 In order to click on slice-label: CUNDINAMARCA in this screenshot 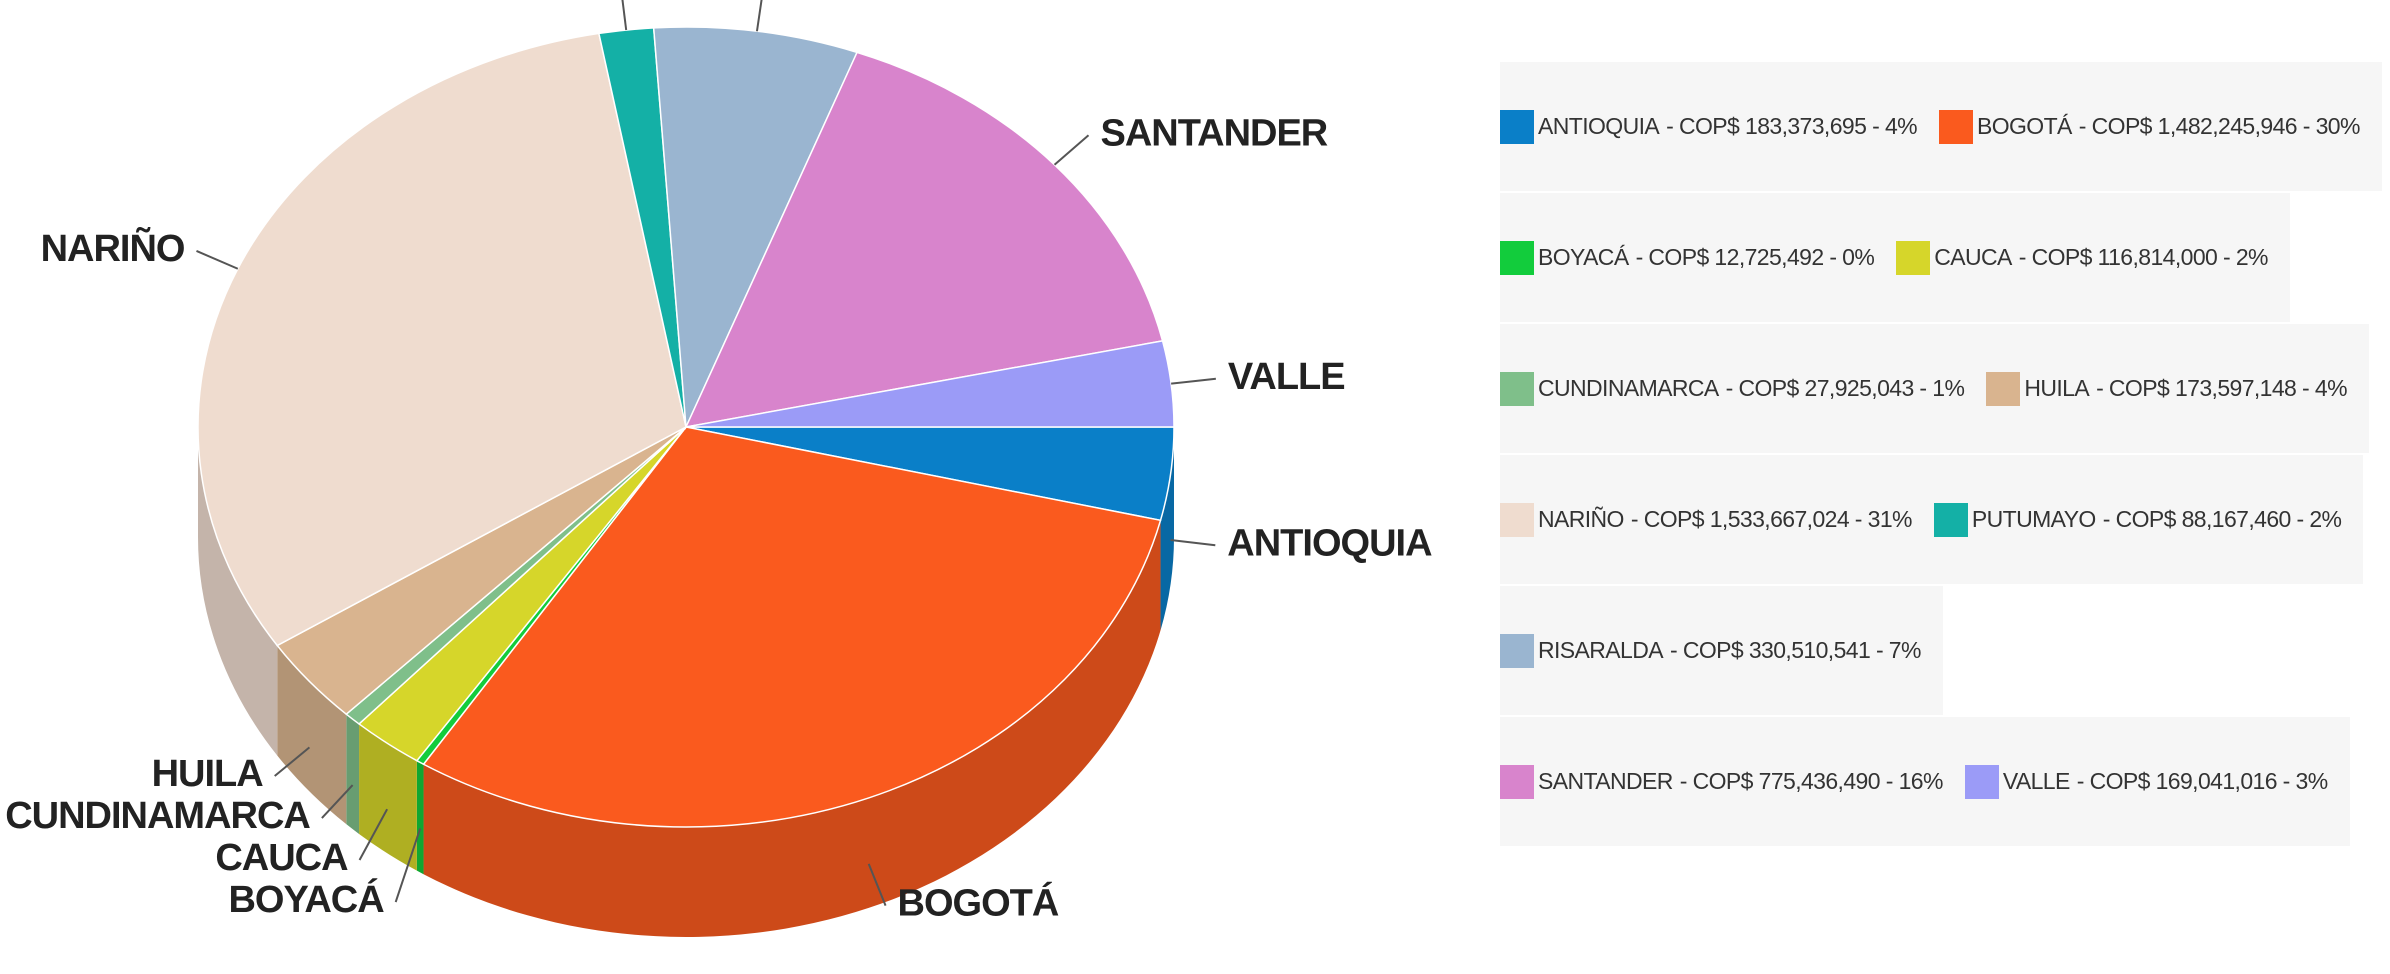, I will do `click(157, 816)`.